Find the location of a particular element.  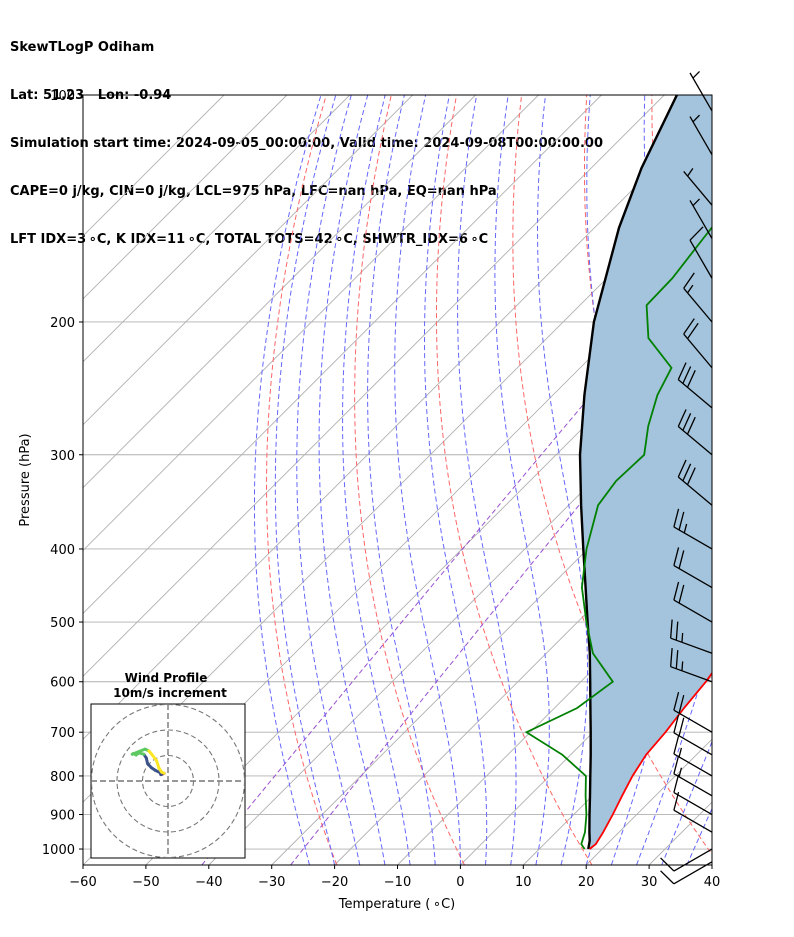

x-axis-label: Temperature ( ∘C) is located at coordinates (396, 904).